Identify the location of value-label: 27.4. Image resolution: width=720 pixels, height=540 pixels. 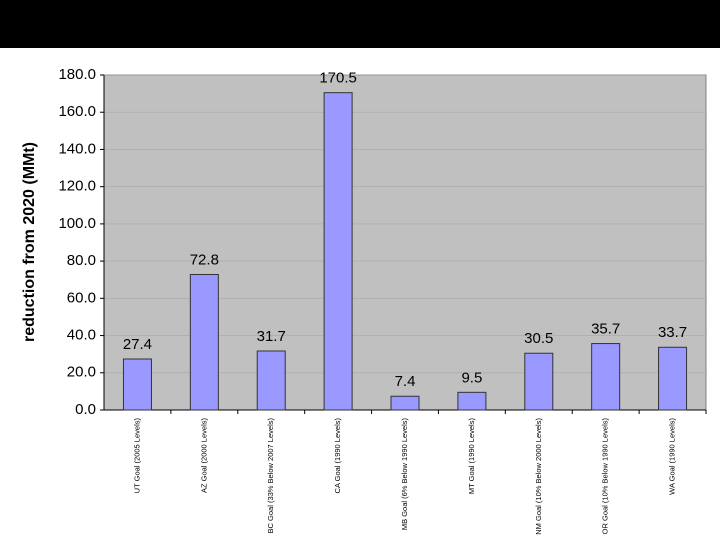
(137, 344).